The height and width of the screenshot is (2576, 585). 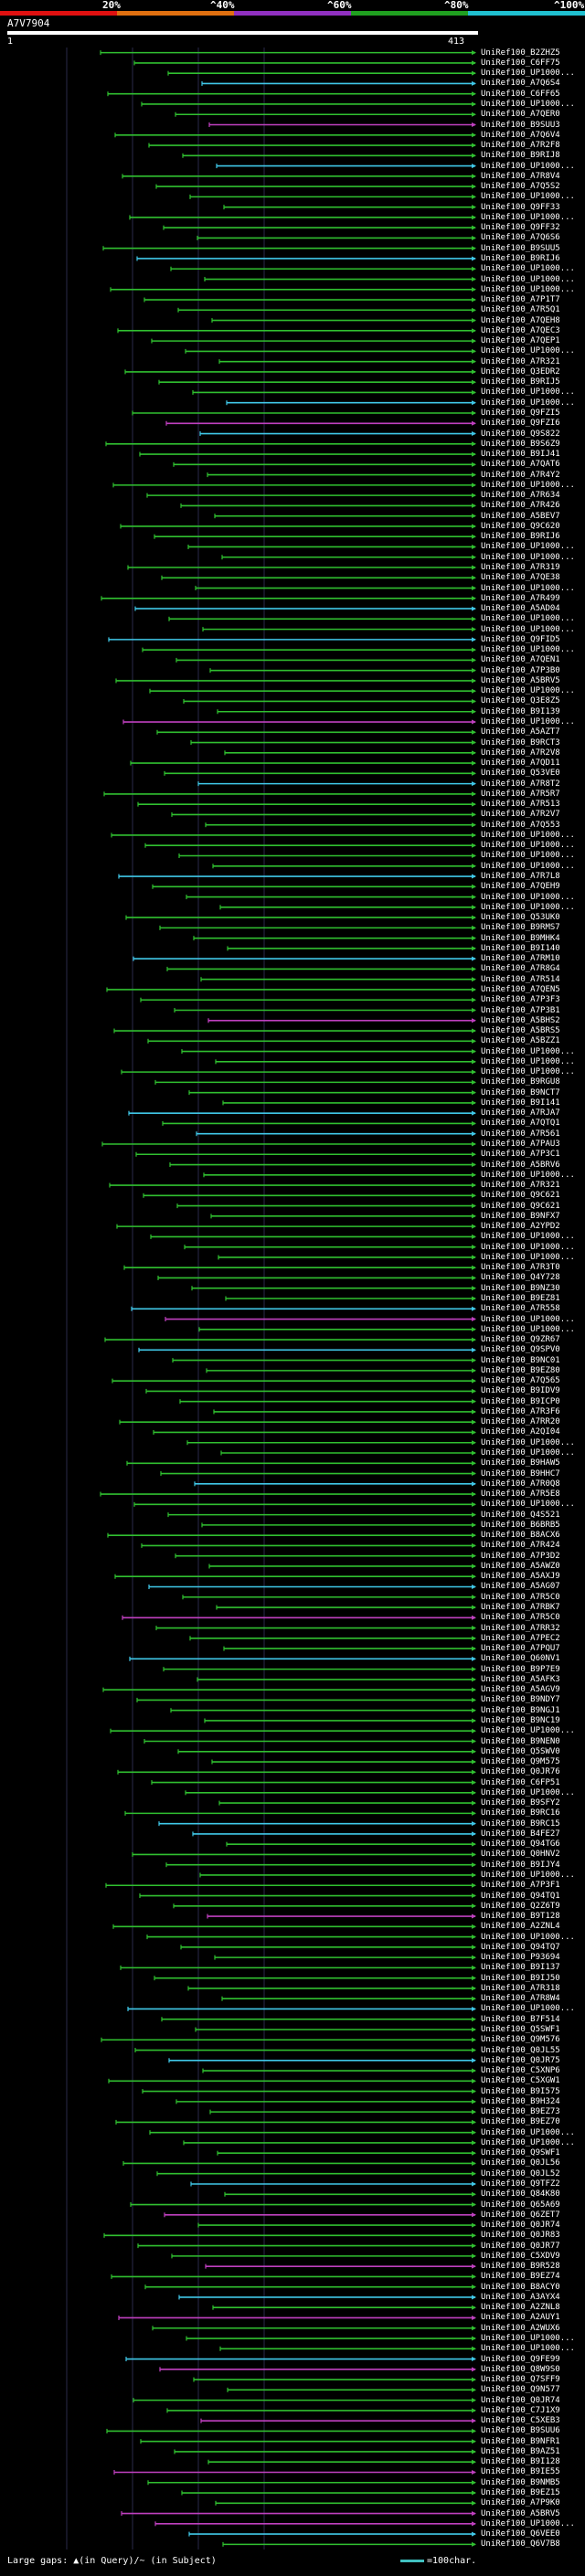 What do you see at coordinates (520, 2215) in the screenshot?
I see `hit-label: UniRef100_Q6ZET7` at bounding box center [520, 2215].